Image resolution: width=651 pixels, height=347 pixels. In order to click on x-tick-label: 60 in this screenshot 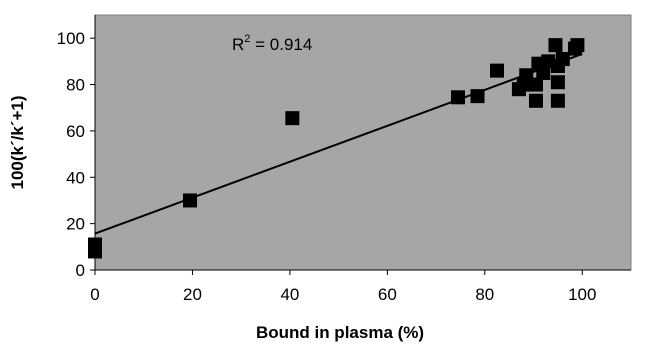, I will do `click(387, 294)`.